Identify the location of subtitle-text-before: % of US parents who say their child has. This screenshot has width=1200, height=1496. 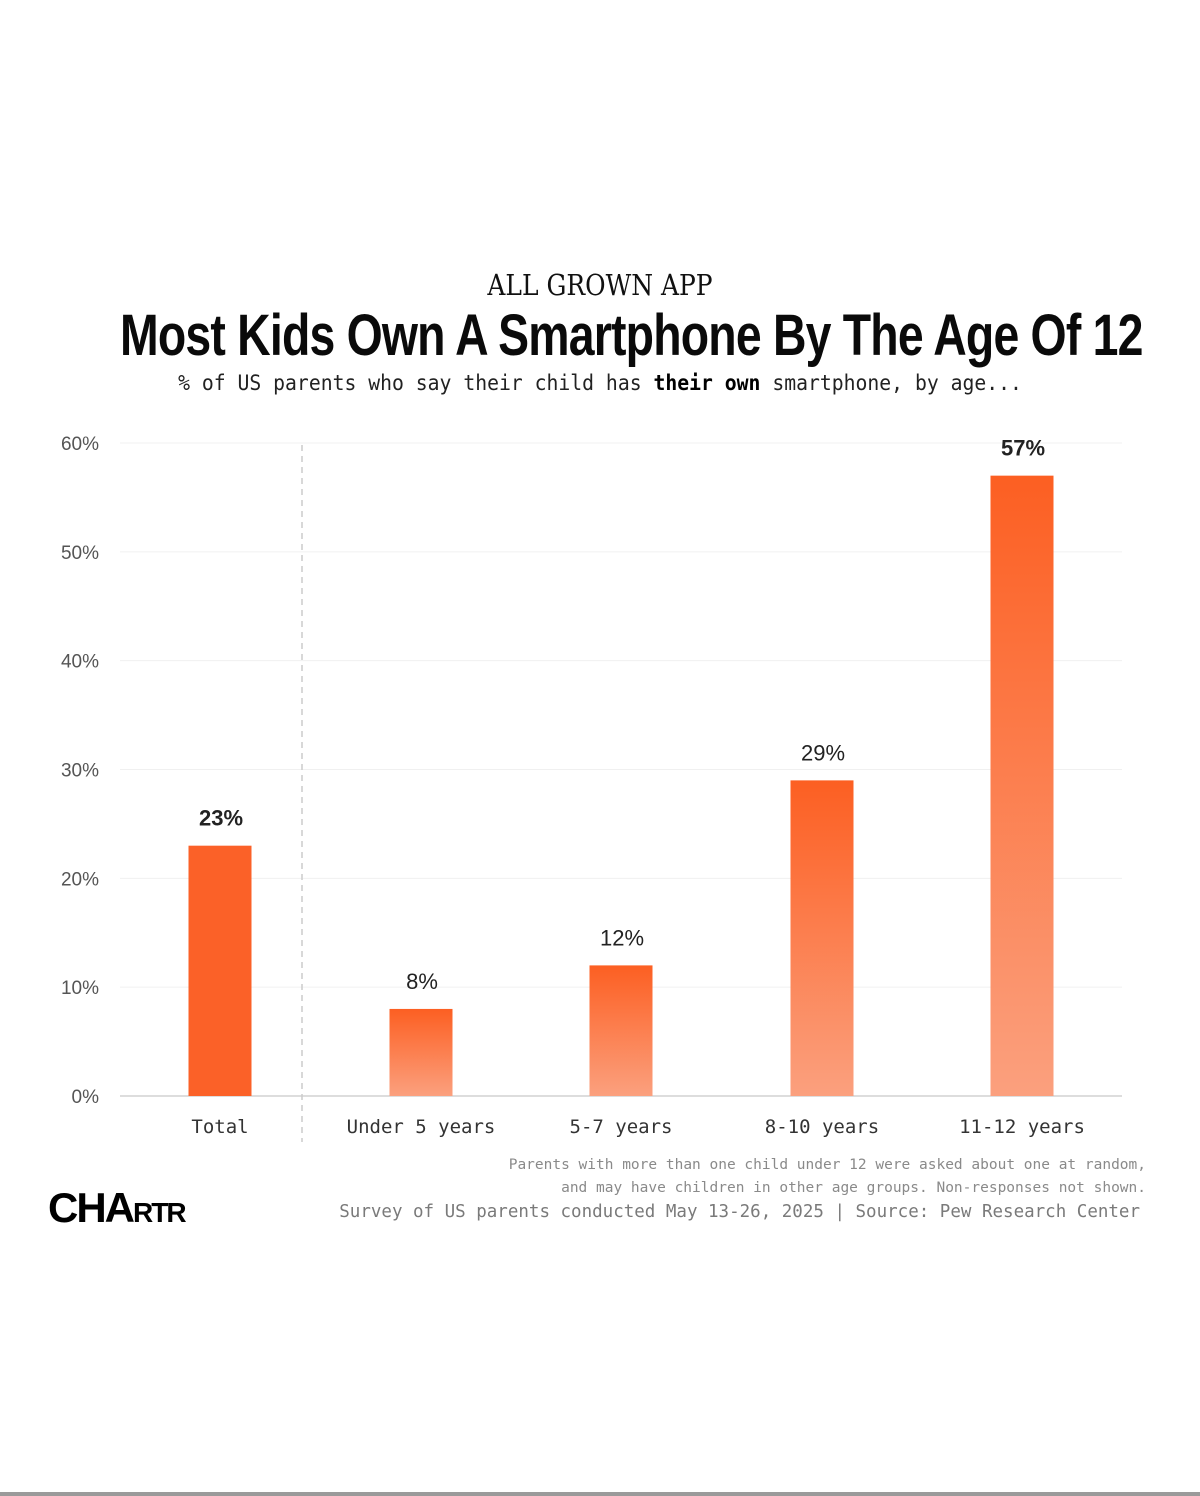
(416, 383).